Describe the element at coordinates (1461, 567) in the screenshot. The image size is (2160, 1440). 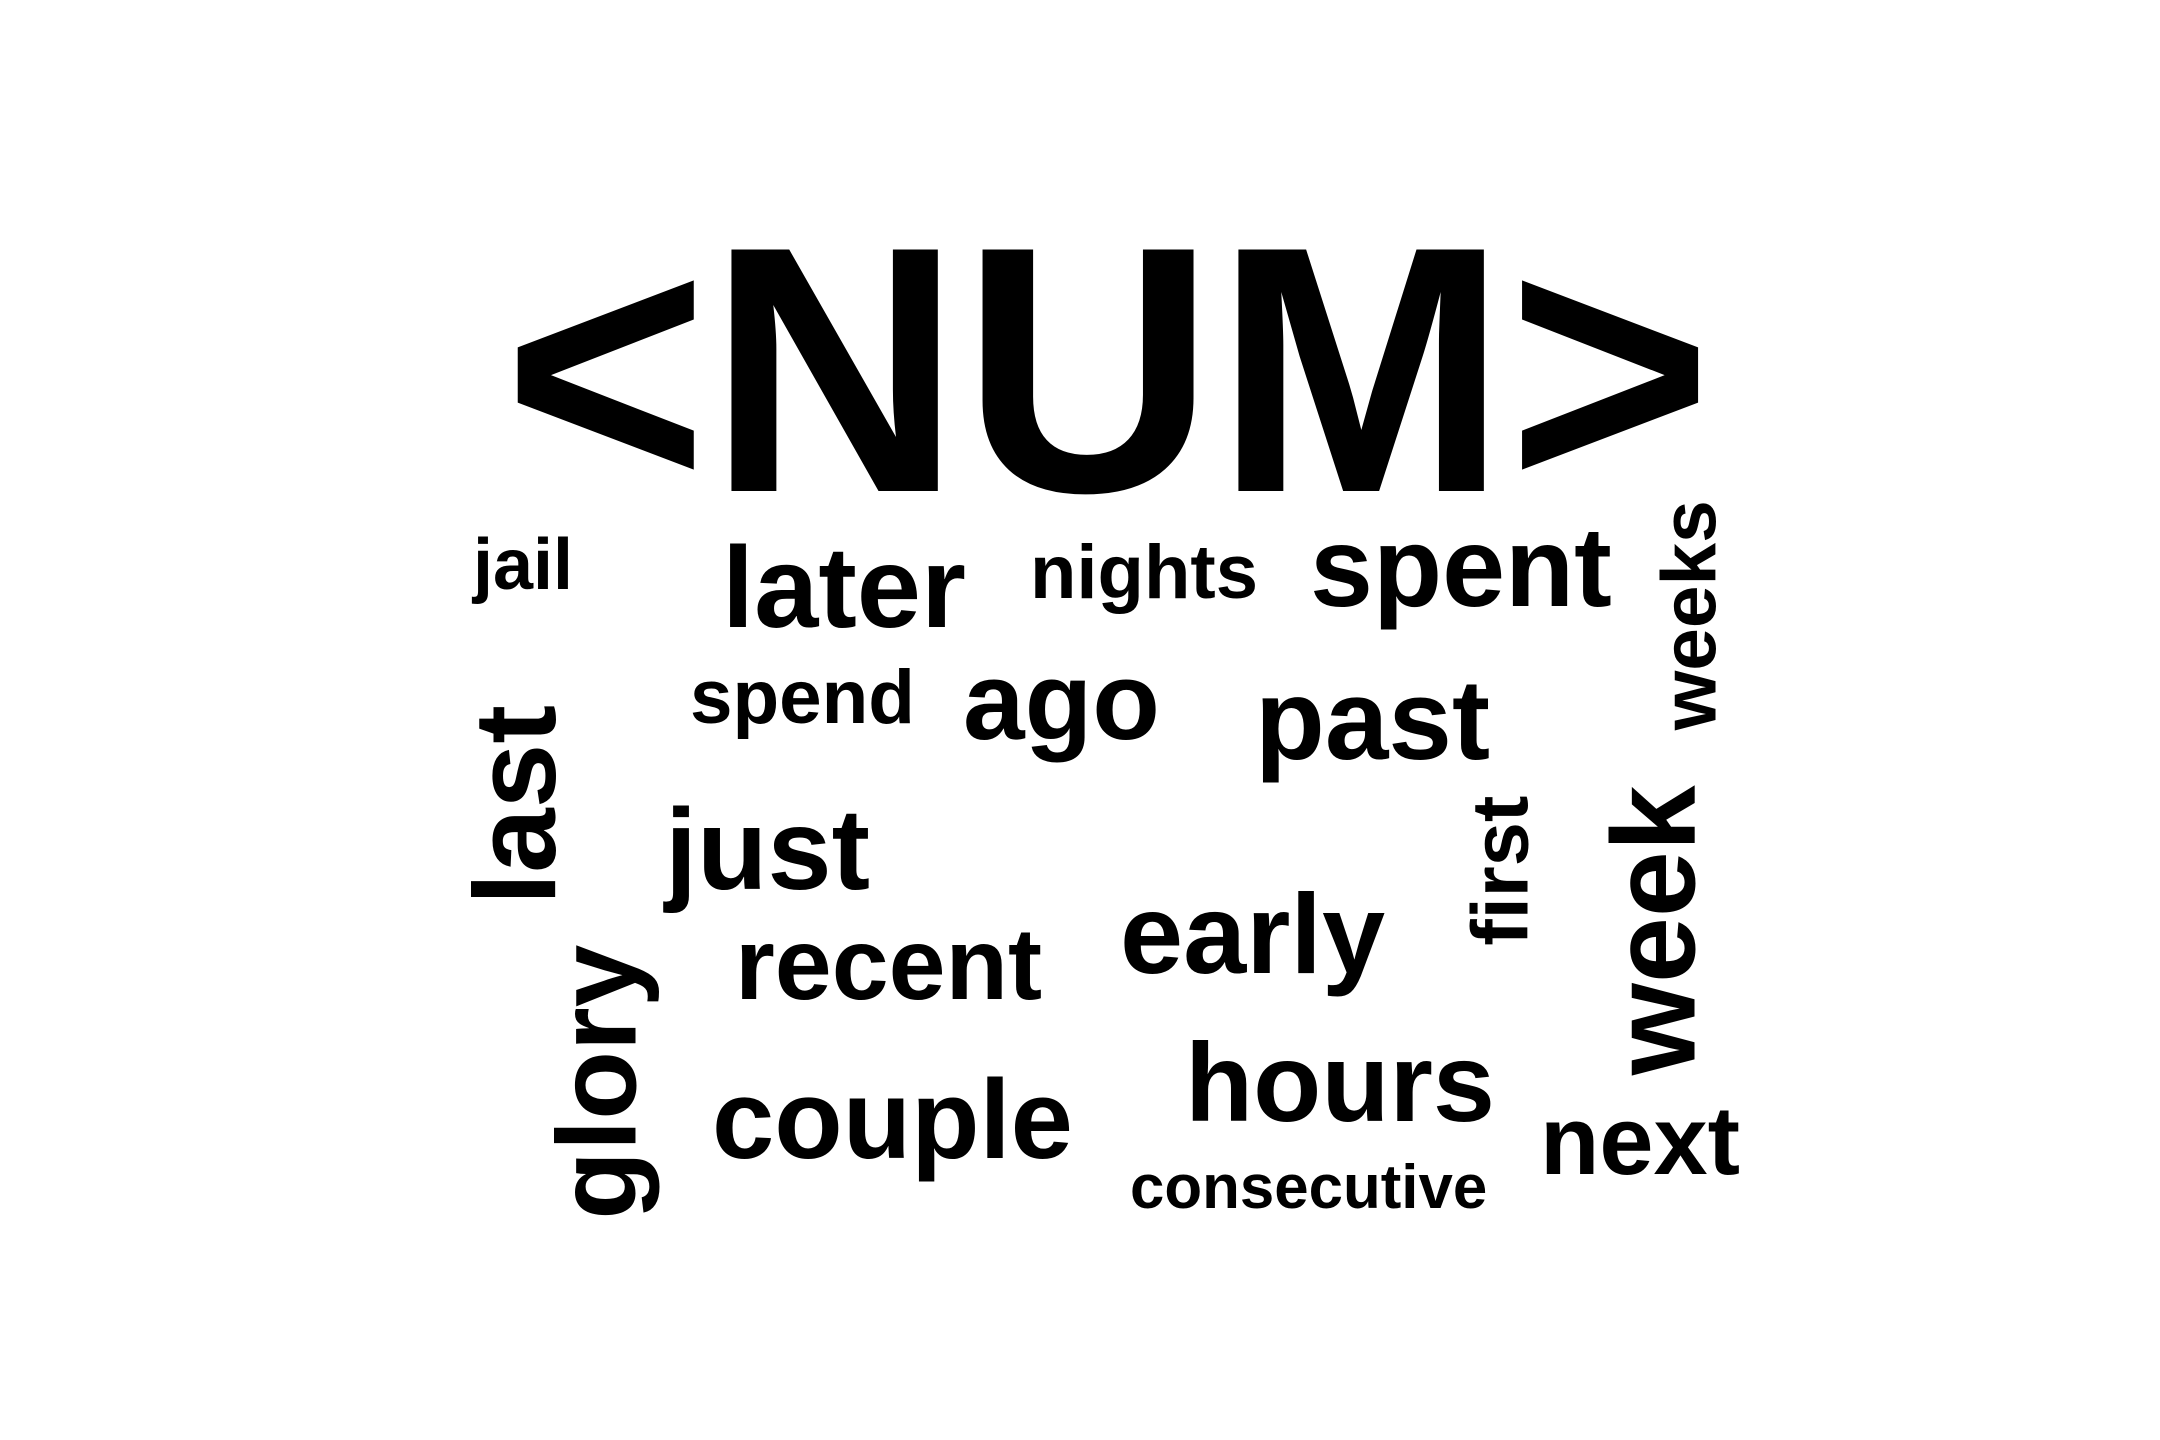
I see `word-spent: spent` at that location.